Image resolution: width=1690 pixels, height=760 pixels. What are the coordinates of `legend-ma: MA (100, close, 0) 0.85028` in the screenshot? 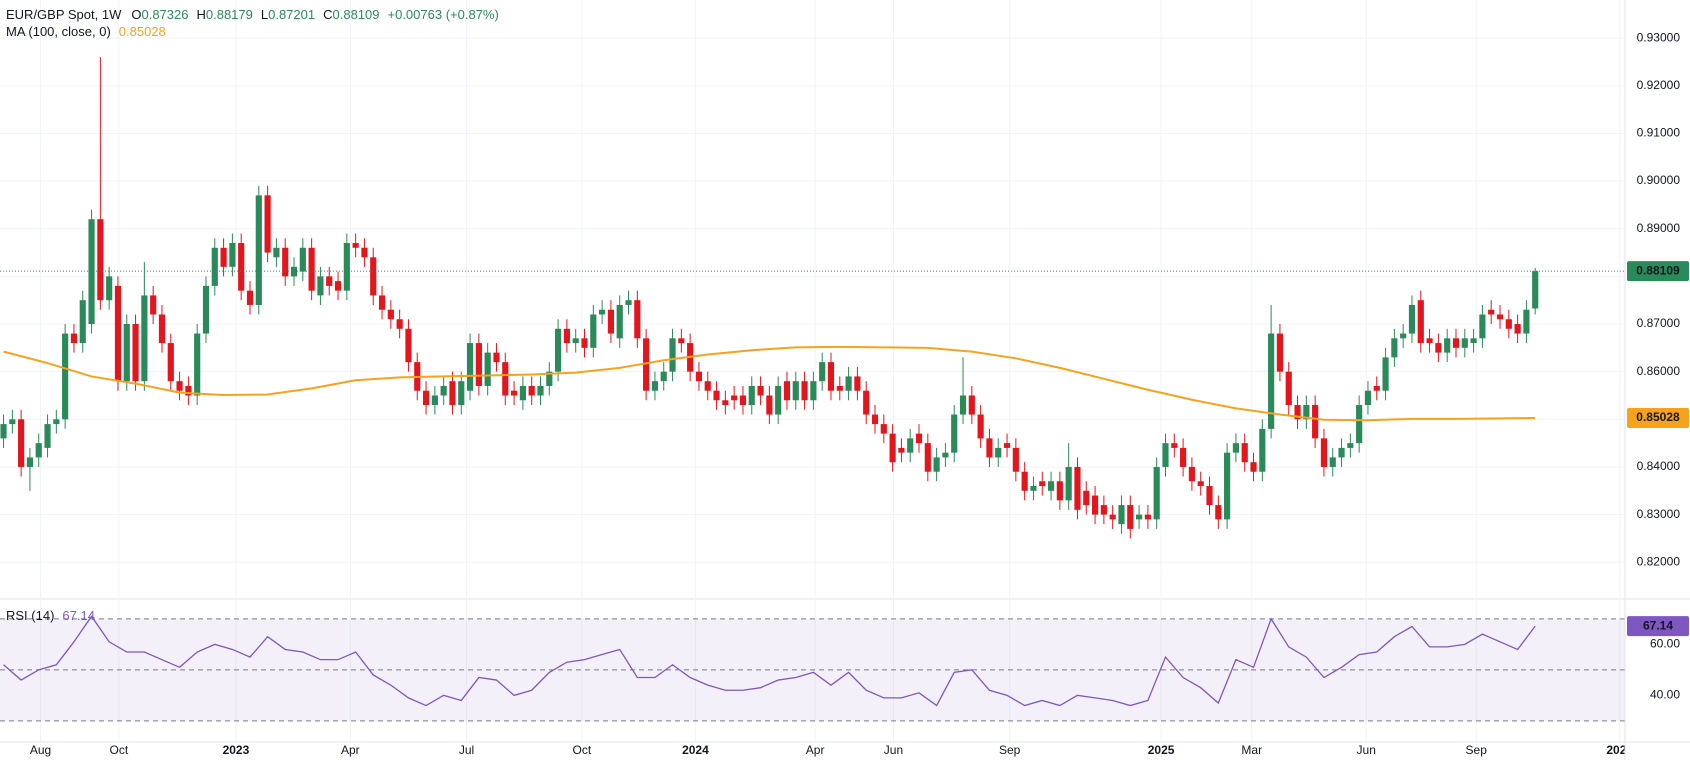 It's located at (86, 31).